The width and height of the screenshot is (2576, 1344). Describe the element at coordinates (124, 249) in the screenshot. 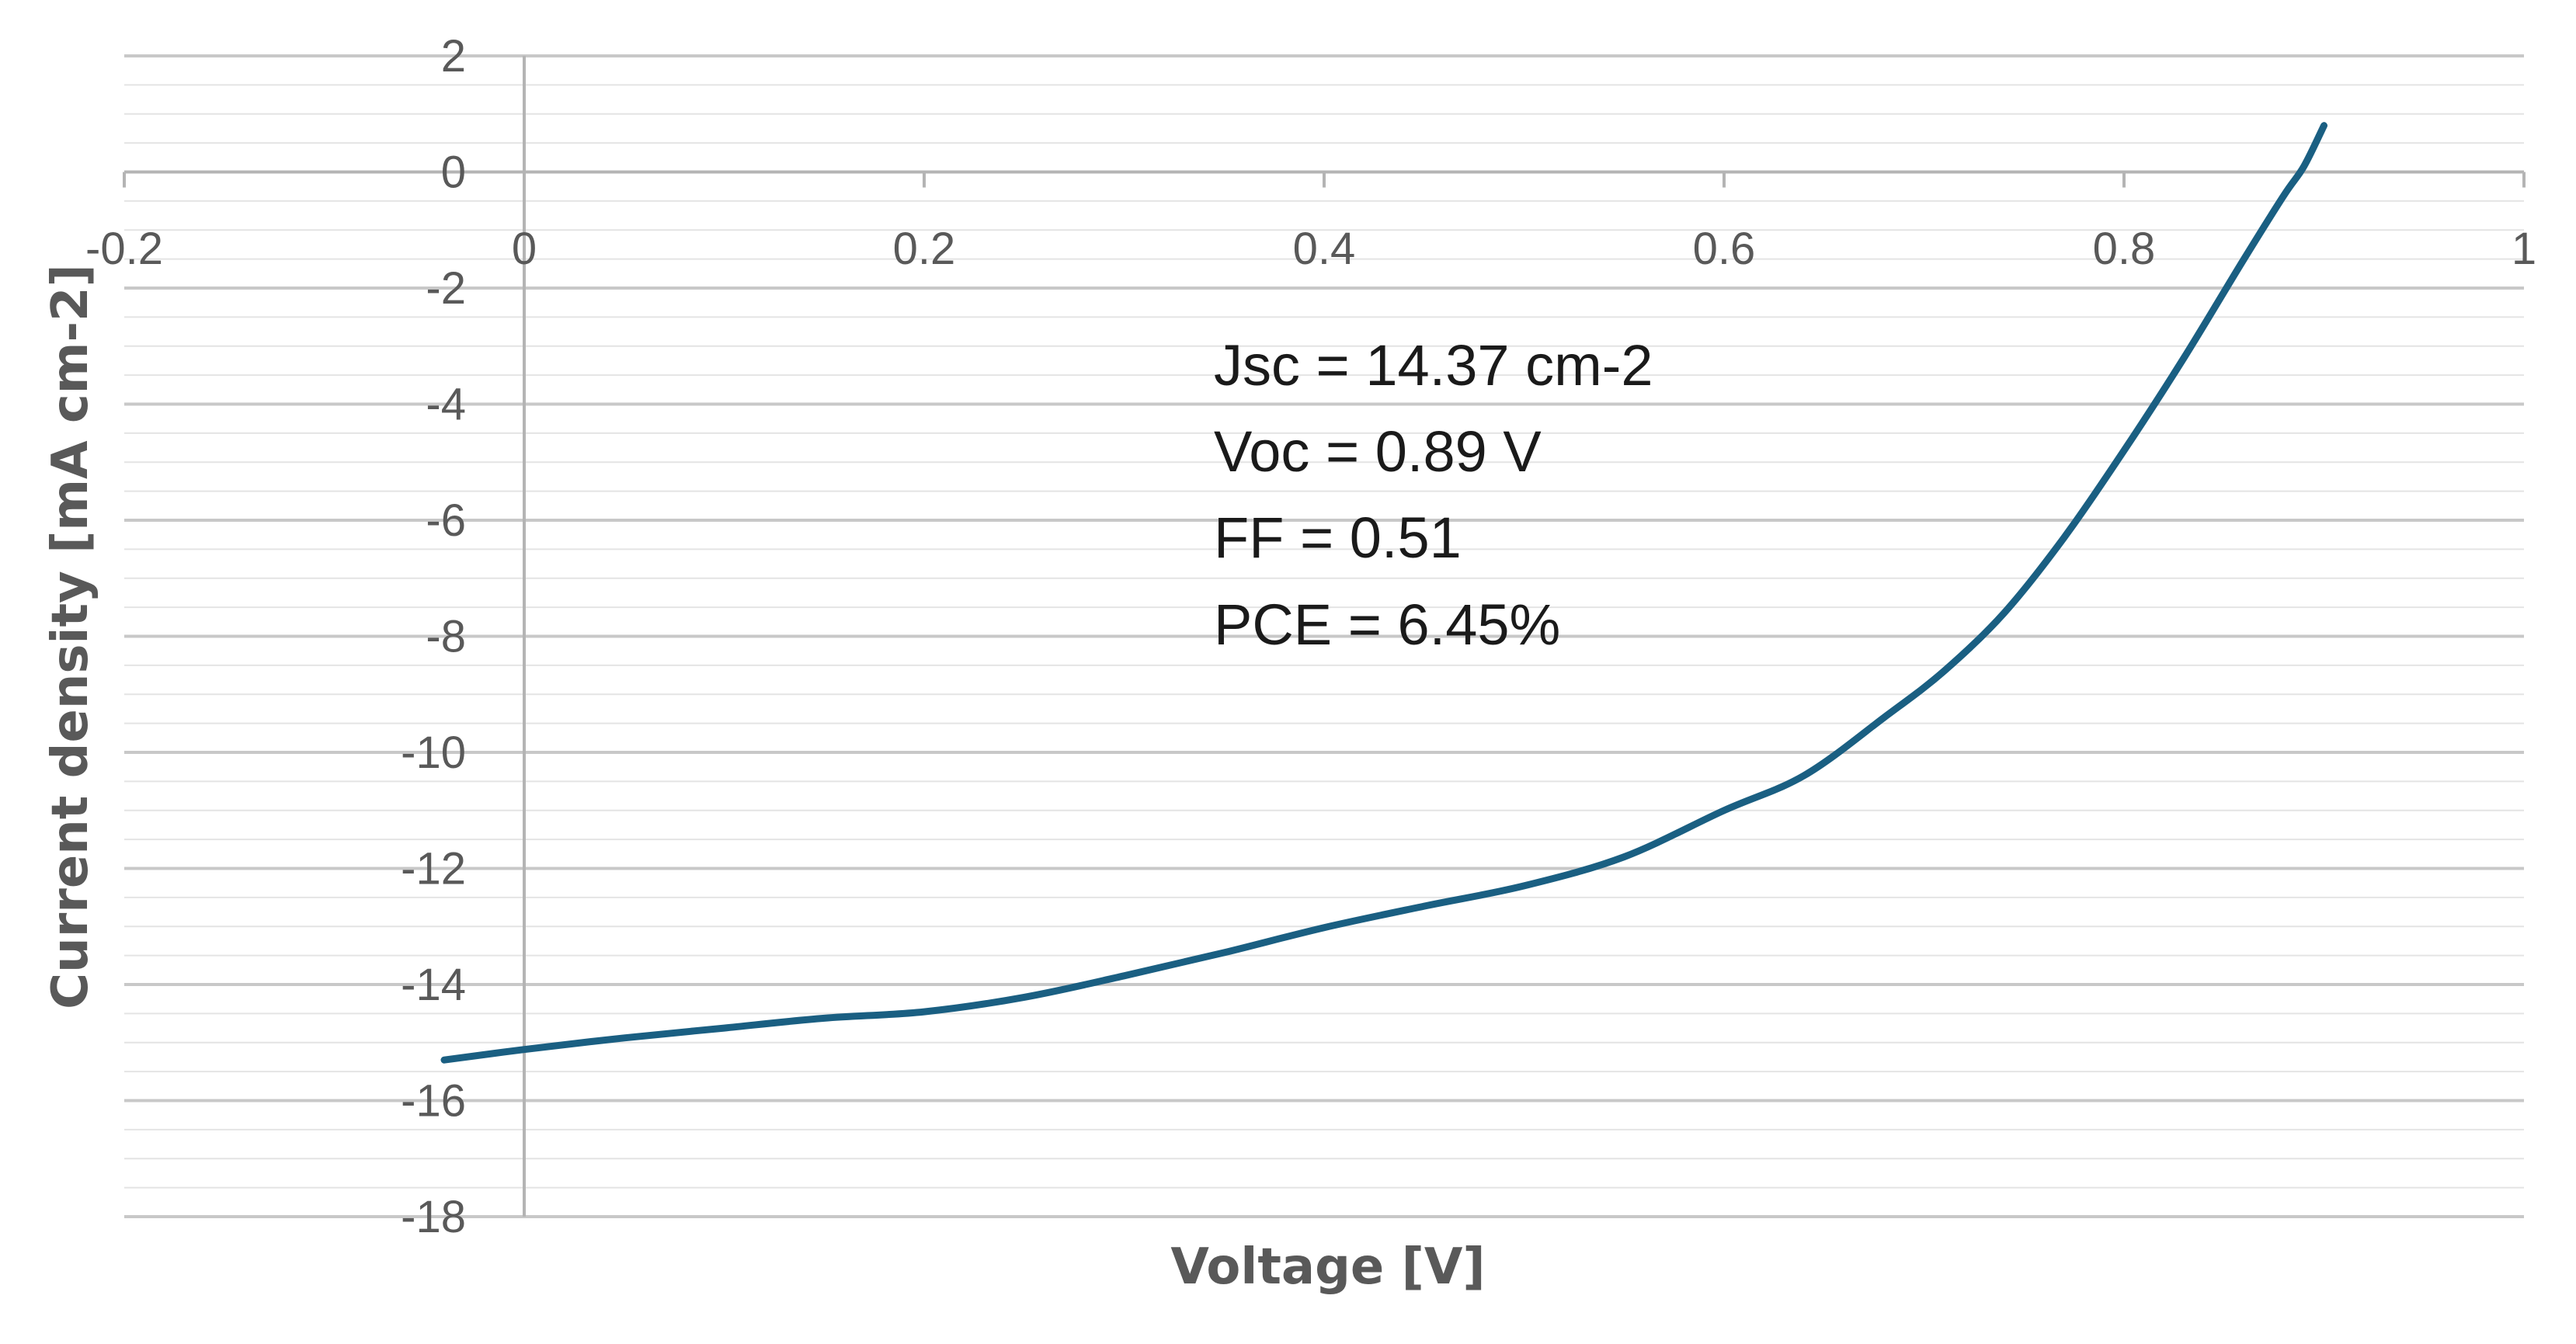

I see `x-tick-label: -0.2` at that location.